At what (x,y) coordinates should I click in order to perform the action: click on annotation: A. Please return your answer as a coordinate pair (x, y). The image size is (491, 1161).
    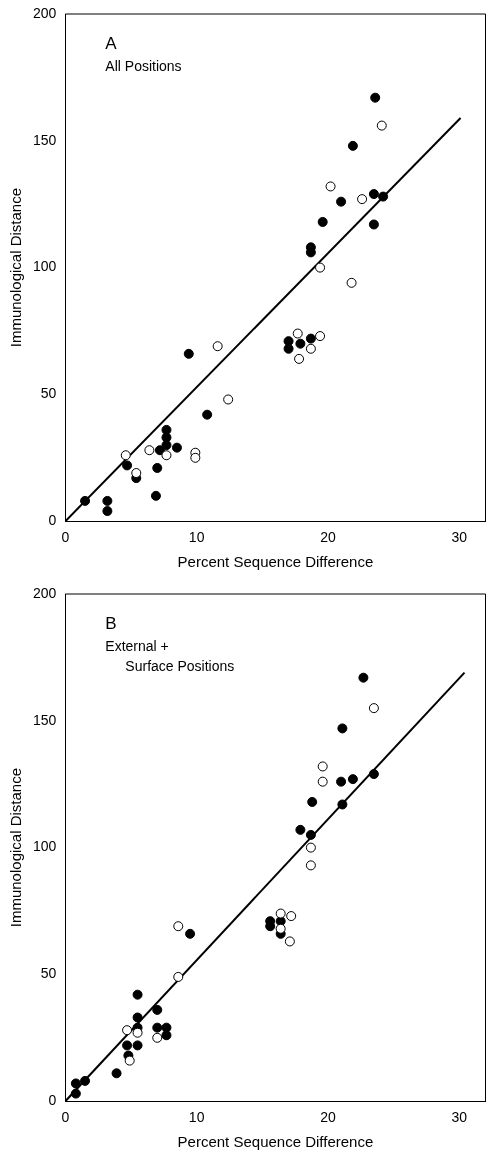
    Looking at the image, I should click on (111, 44).